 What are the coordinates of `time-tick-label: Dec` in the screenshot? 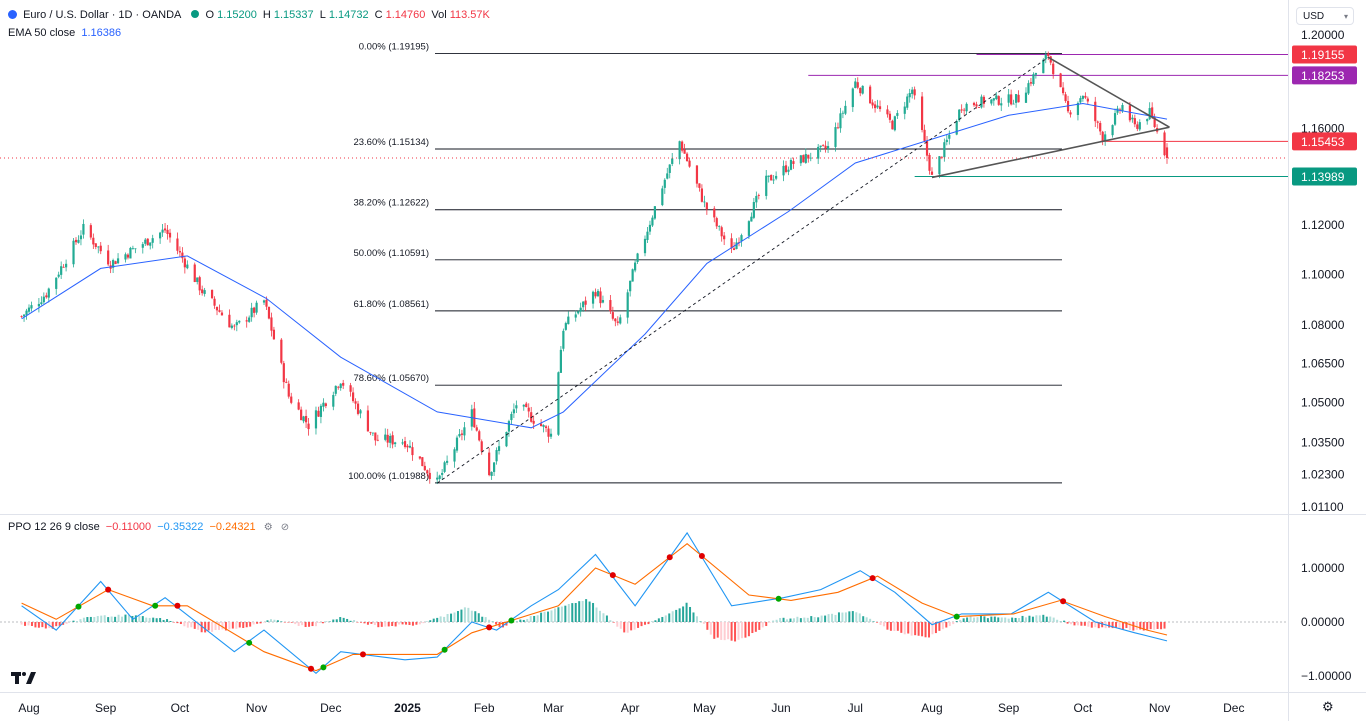 It's located at (1233, 708).